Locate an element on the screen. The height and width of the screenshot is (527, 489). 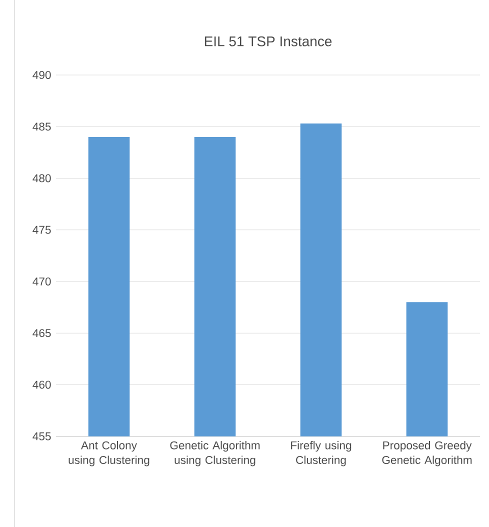
y-tick-label: 470 is located at coordinates (41, 281).